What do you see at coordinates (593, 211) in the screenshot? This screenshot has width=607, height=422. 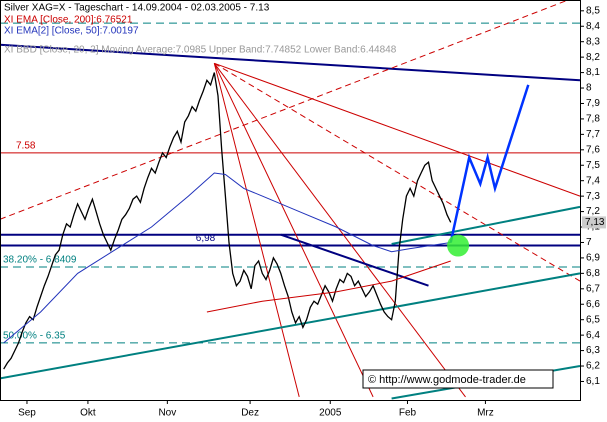 I see `y-tick-label: 7,2` at bounding box center [593, 211].